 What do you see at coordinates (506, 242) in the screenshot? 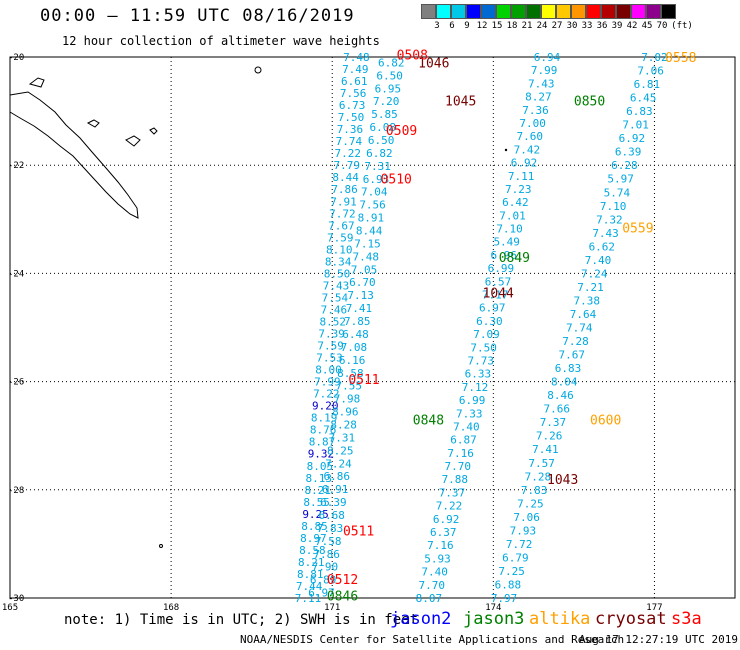
I see `wave-height-value: 5.49` at bounding box center [506, 242].